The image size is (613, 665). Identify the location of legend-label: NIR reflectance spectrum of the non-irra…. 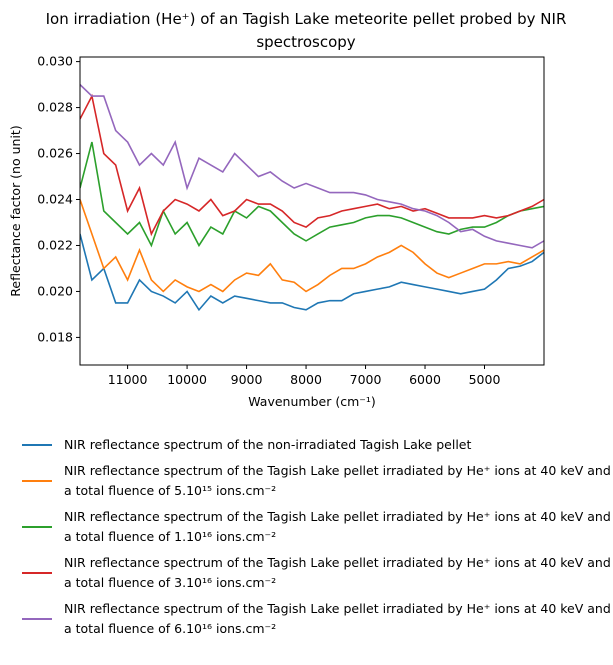
(268, 444).